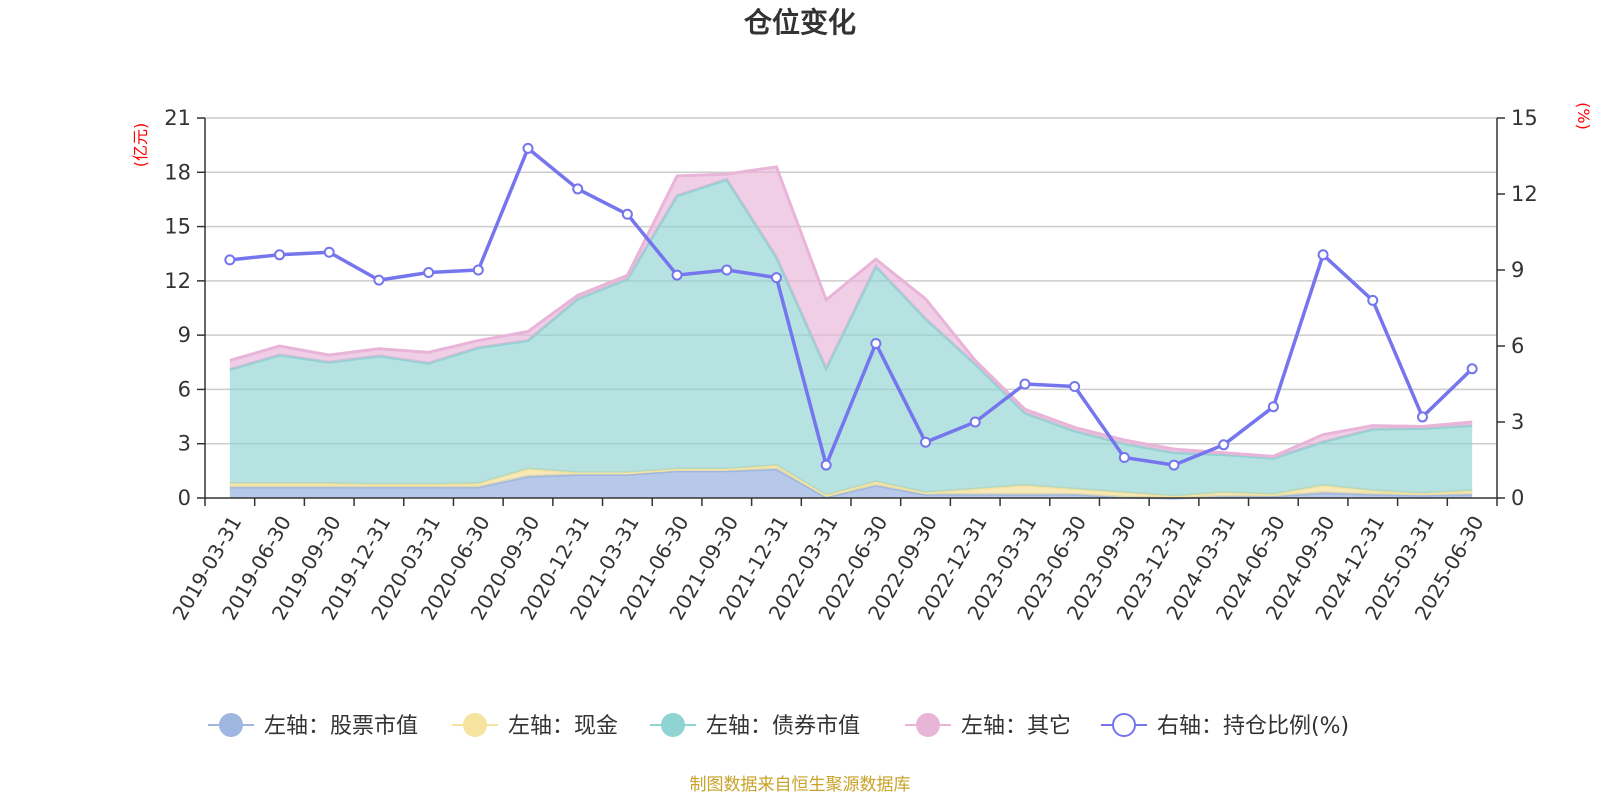 This screenshot has height=800, width=1600. I want to click on legend-item: 右轴：持仓比例(%), so click(1225, 726).